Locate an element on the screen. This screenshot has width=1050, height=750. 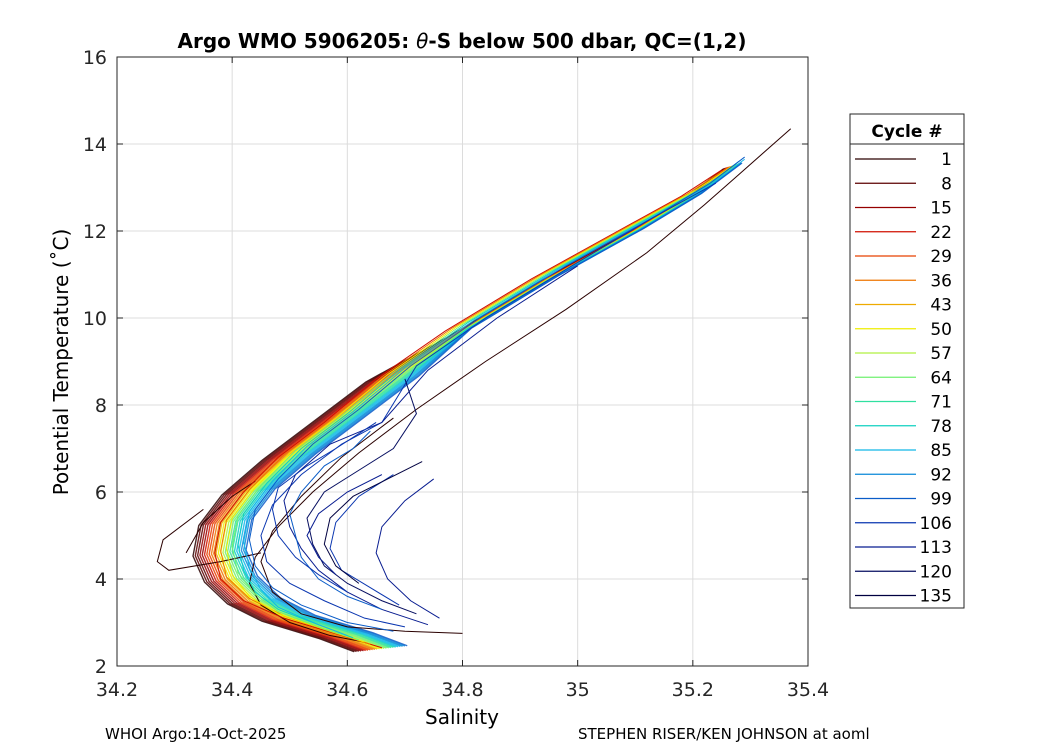
legend-entries: 1 8 15 22 29 36 43 50 57 64 71 78 85 92 99 106 113 120 135 is located at coordinates (903, 378).